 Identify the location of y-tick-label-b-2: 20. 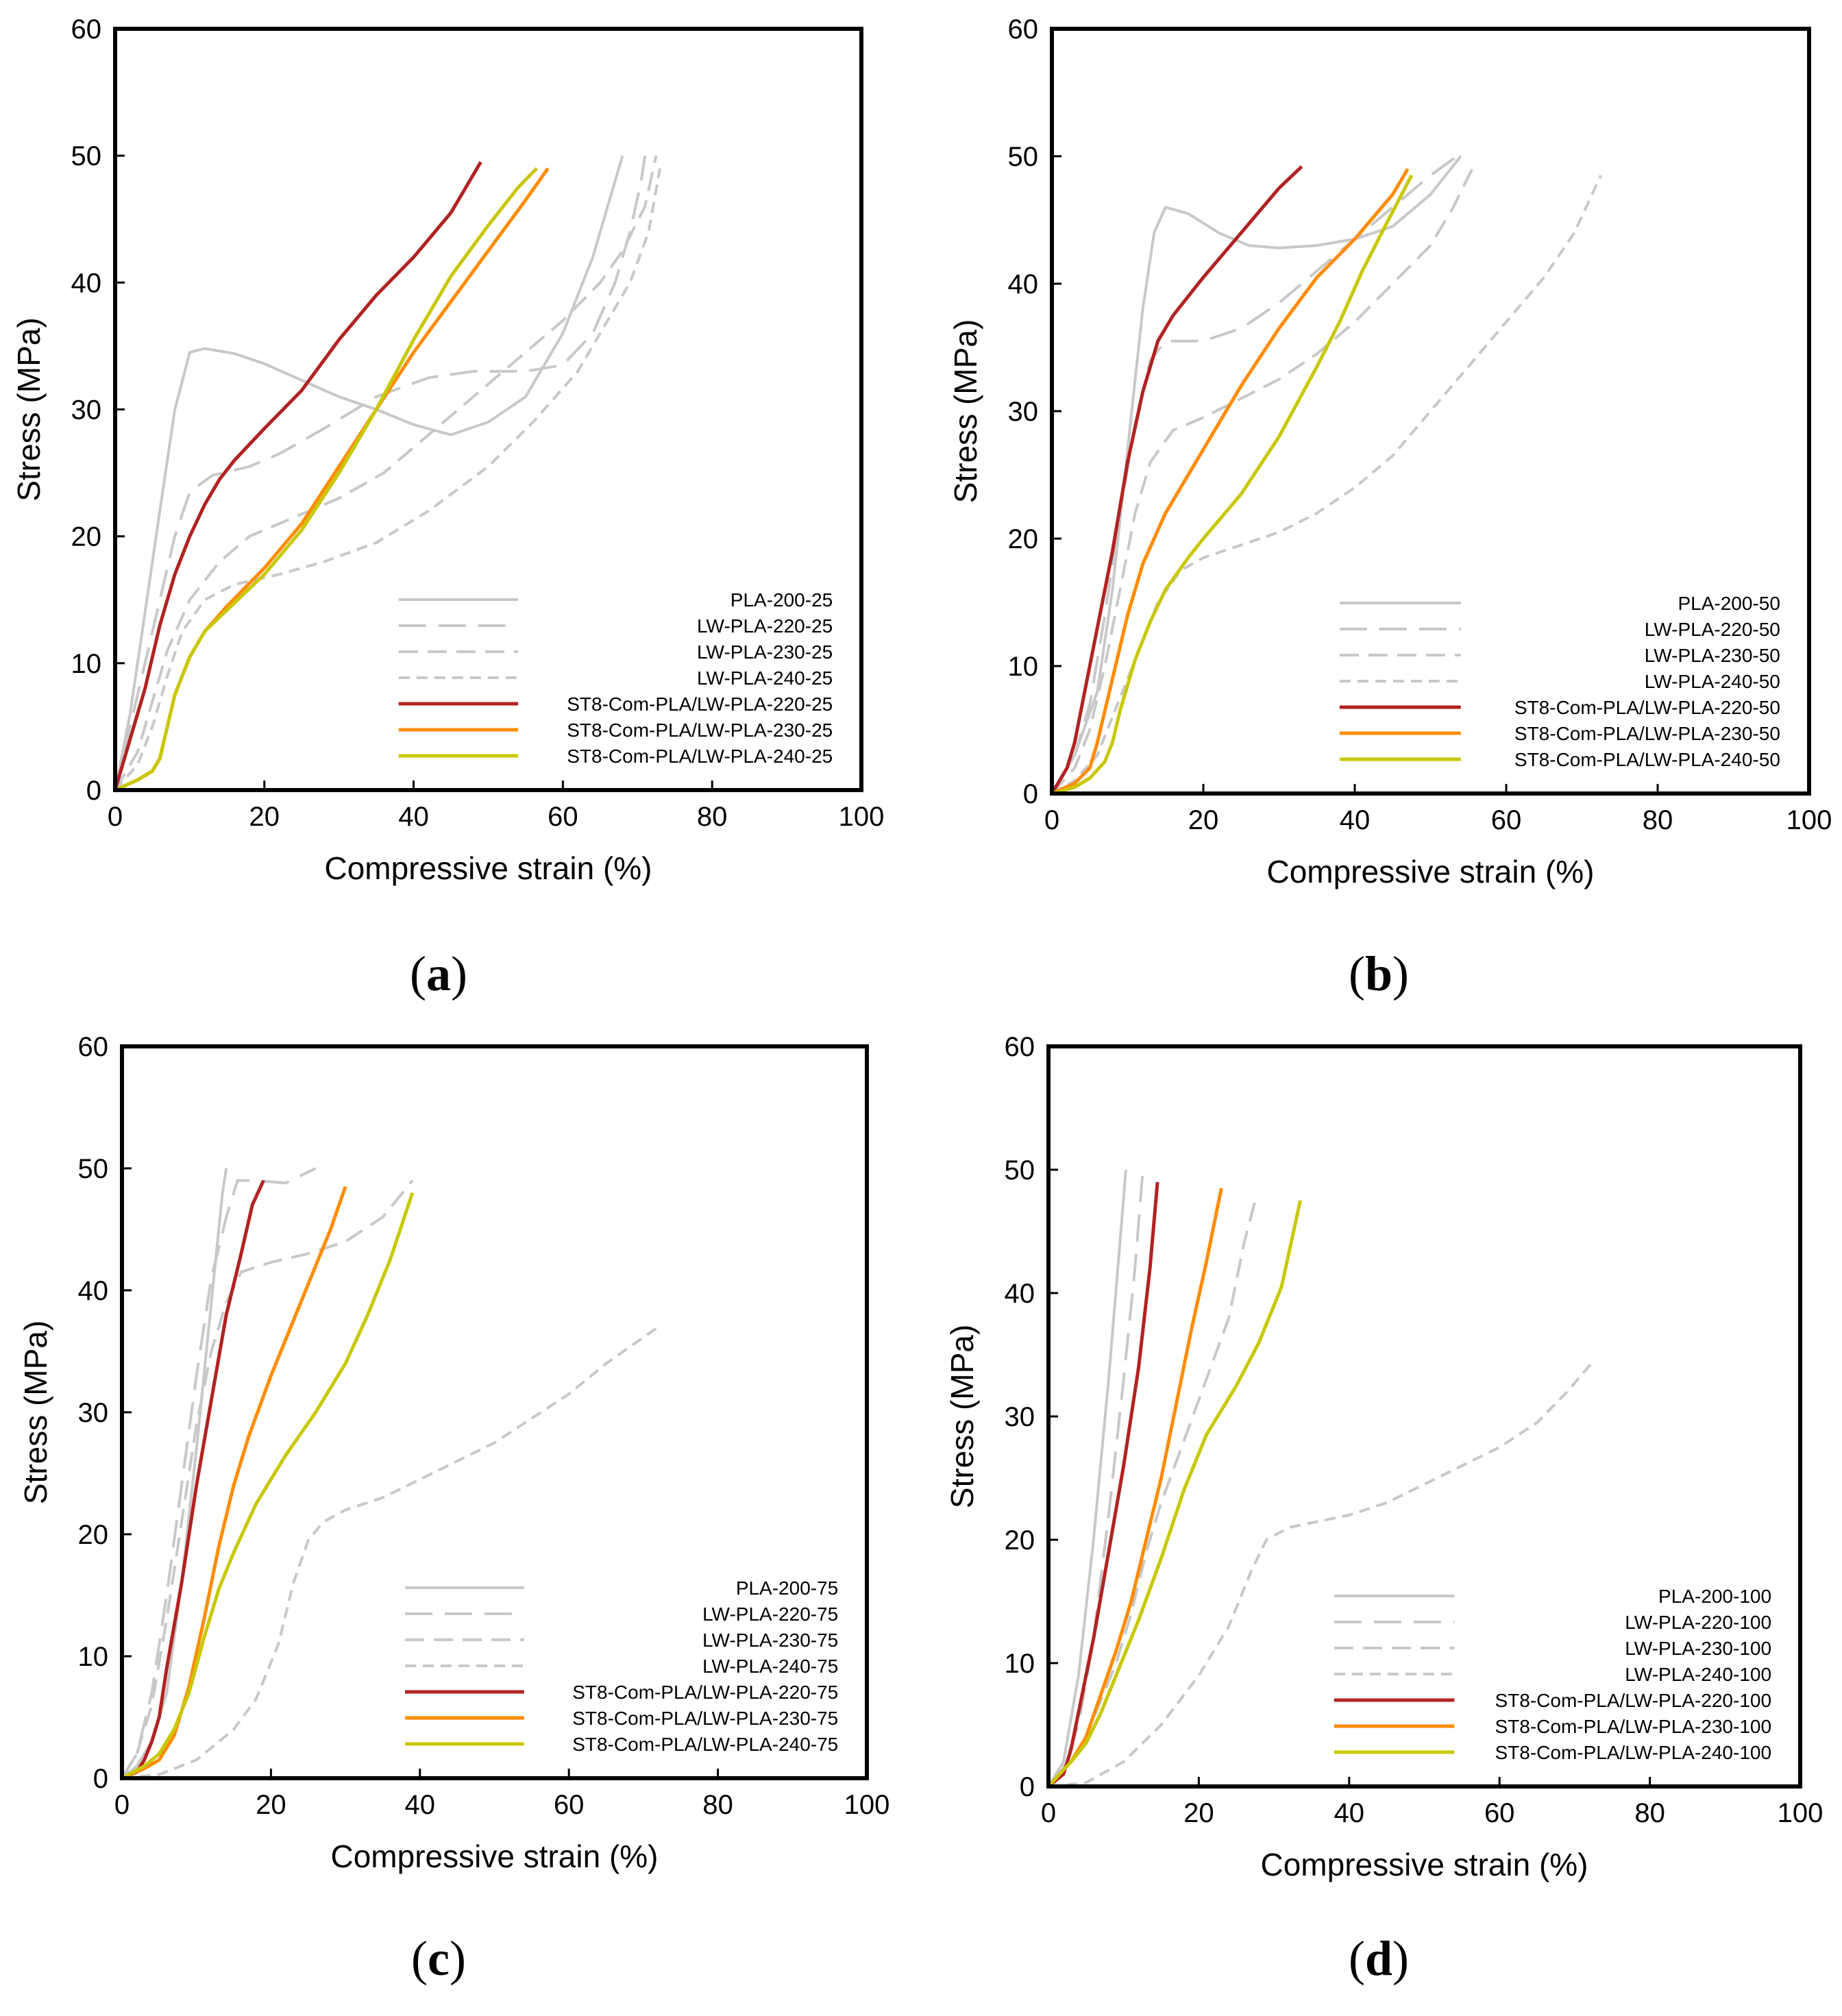
(1023, 539).